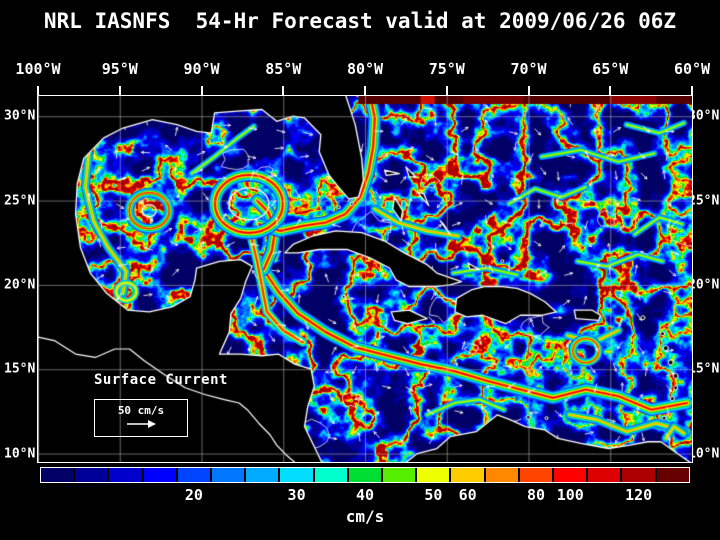  What do you see at coordinates (610, 69) in the screenshot?
I see `longitude-label: 65°W` at bounding box center [610, 69].